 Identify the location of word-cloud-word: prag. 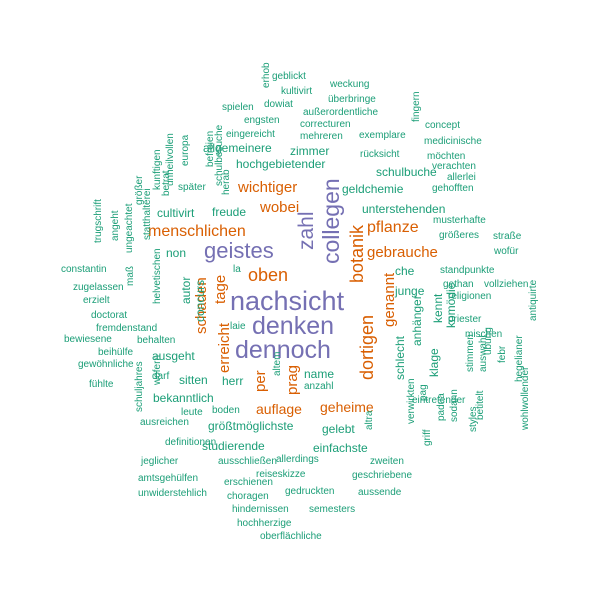
(292, 379).